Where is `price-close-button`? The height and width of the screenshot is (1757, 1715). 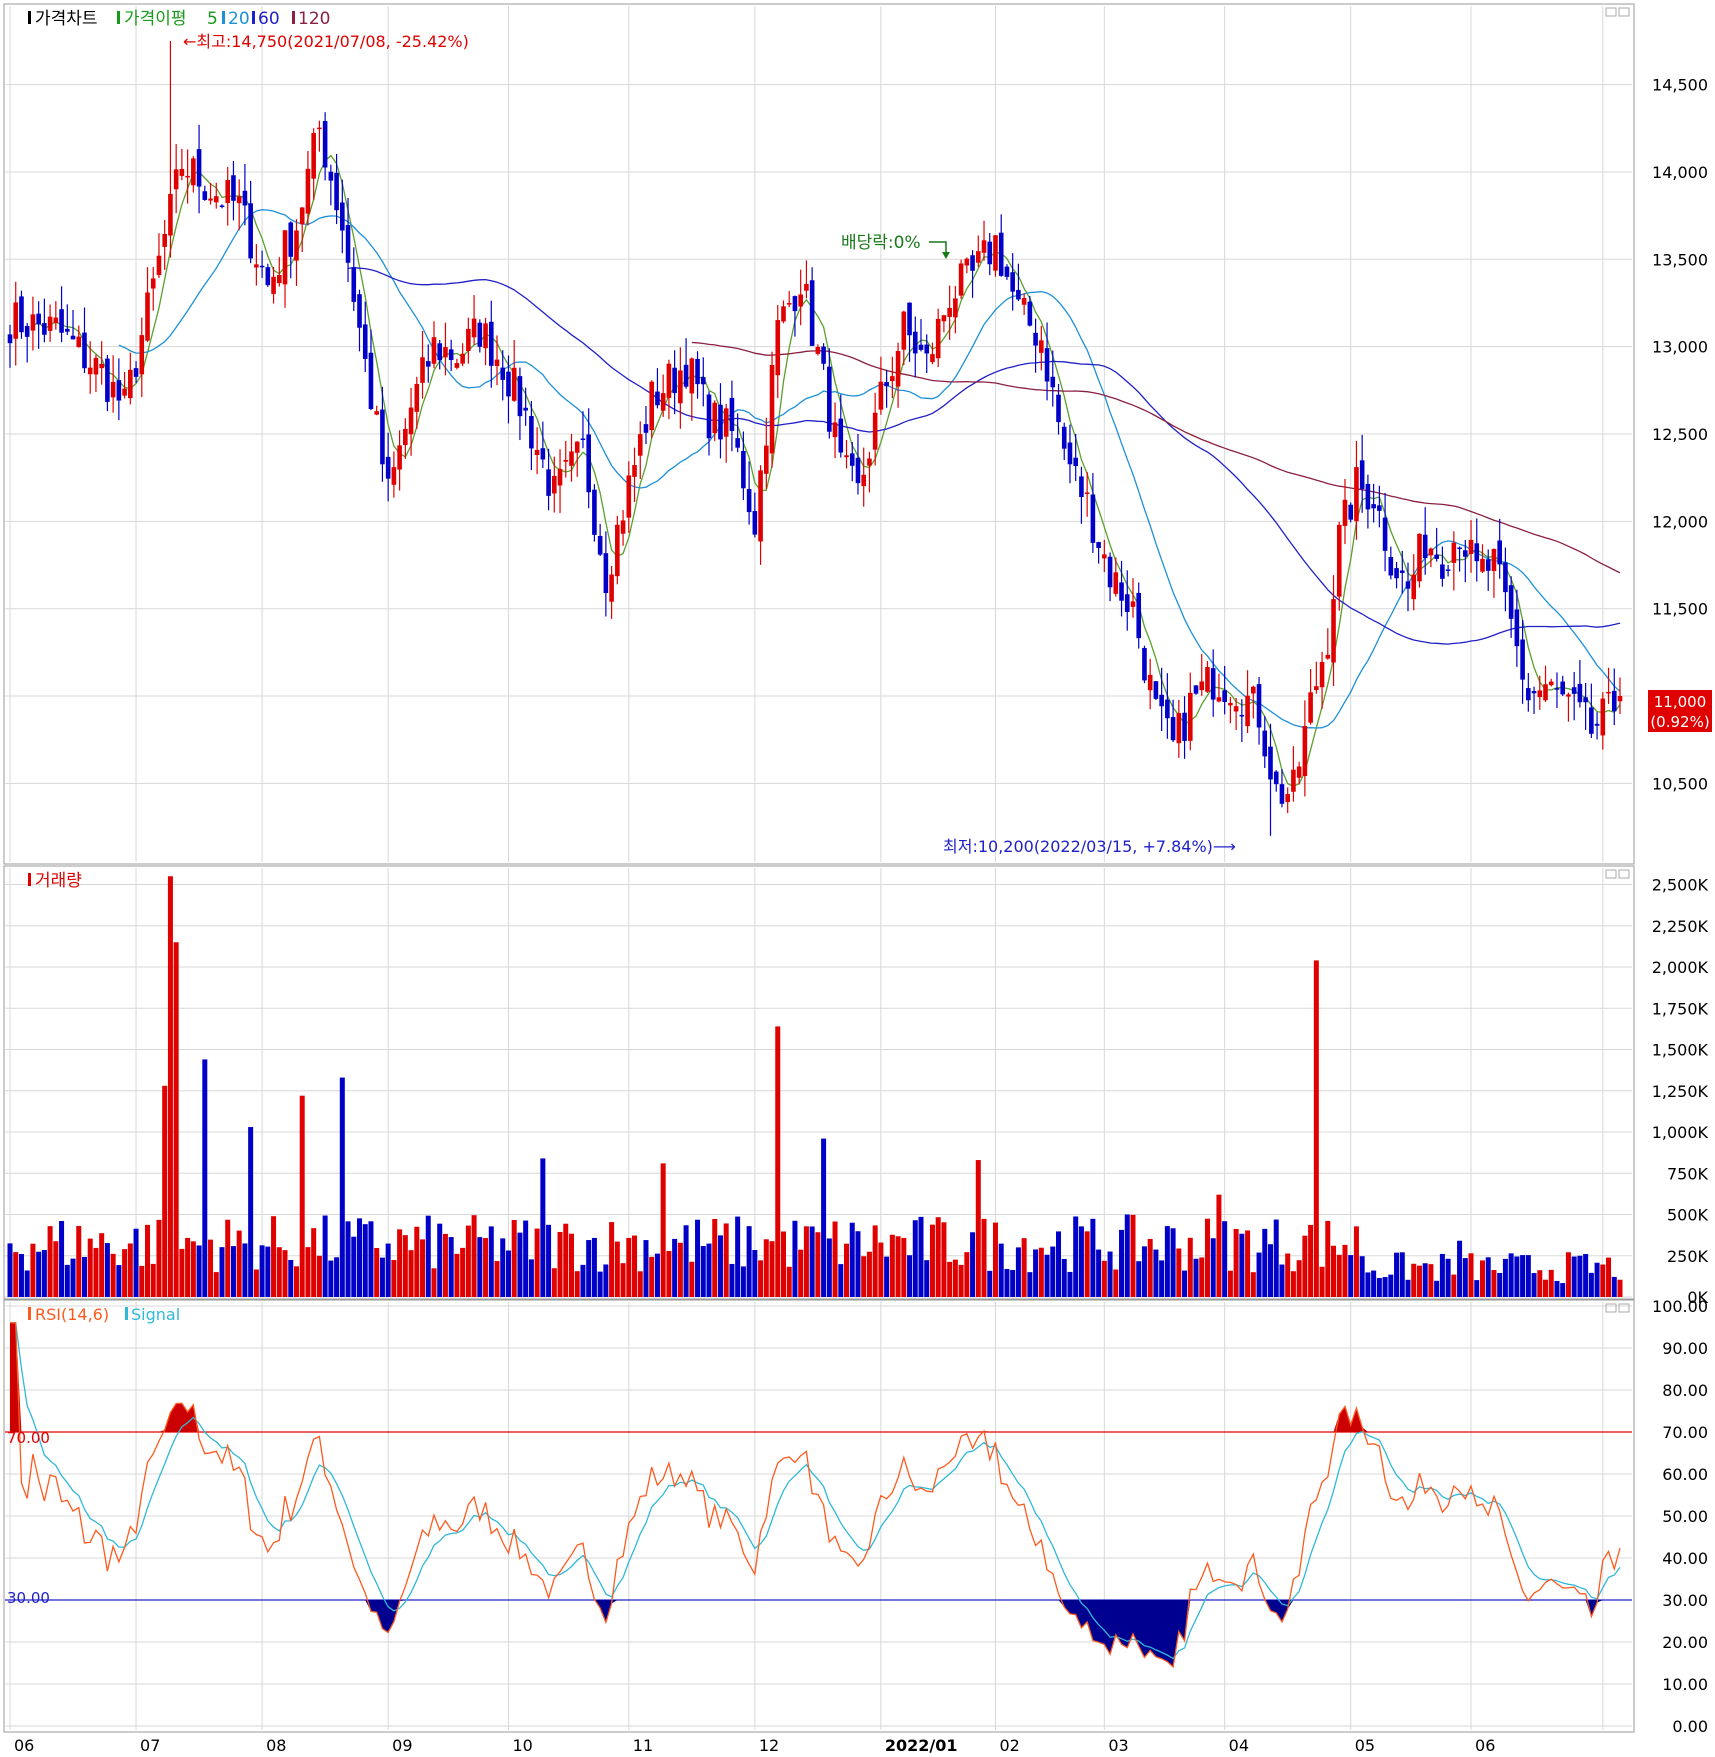
price-close-button is located at coordinates (1624, 12).